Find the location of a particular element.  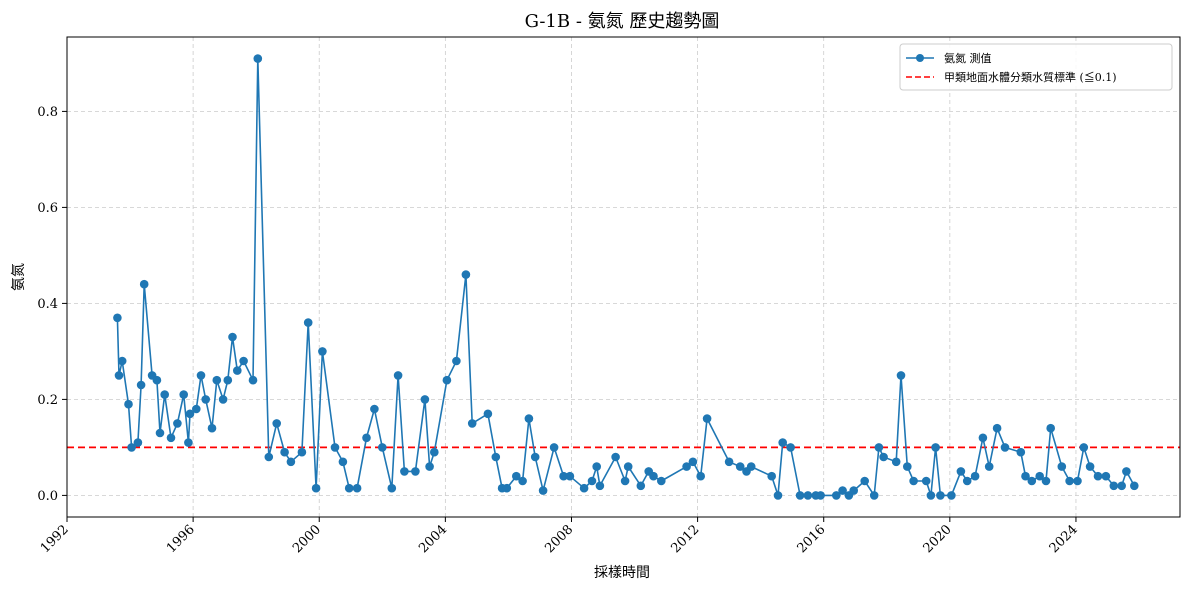

legend-series-marker is located at coordinates (920, 58).